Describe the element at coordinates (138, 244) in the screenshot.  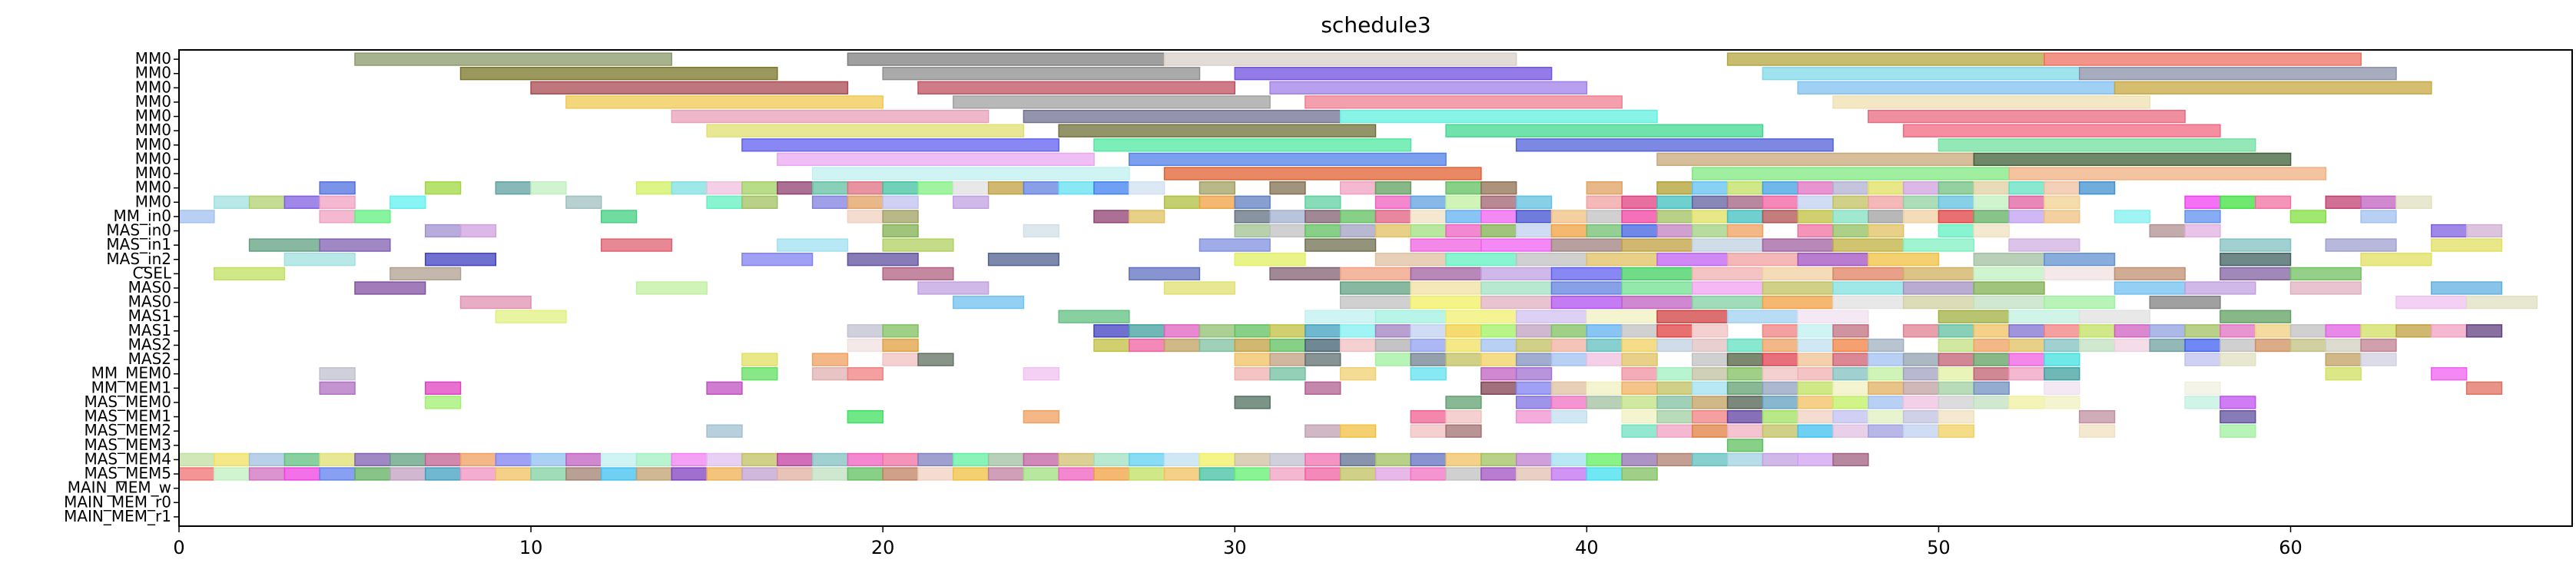
I see `y-tick-label: MAS_in1` at that location.